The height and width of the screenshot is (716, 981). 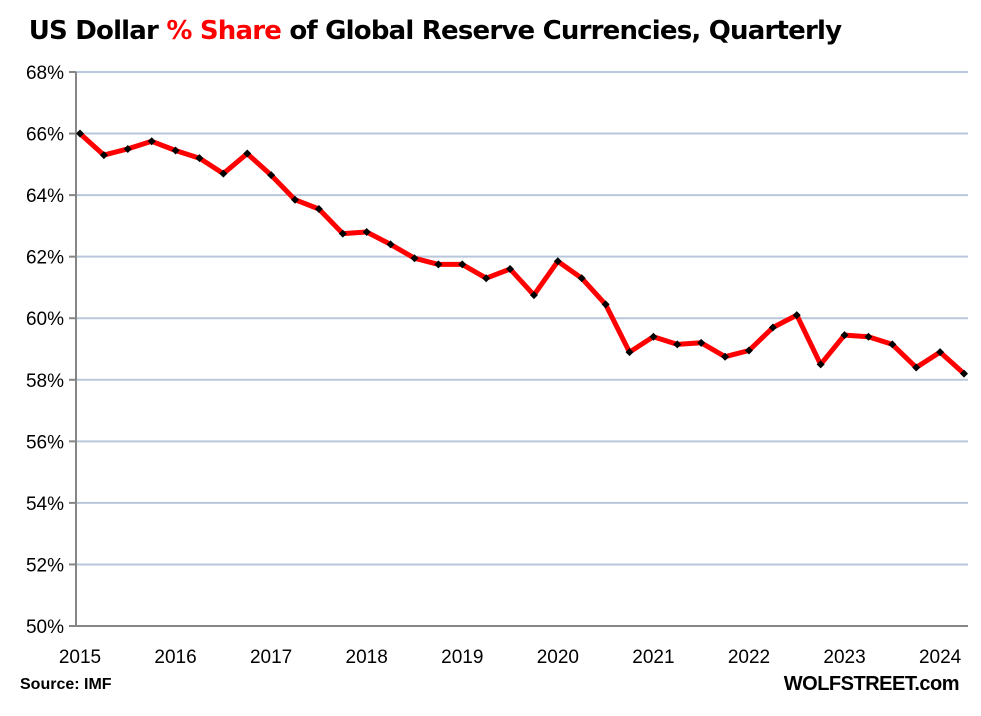 What do you see at coordinates (80, 657) in the screenshot?
I see `x-tick-label: 2015` at bounding box center [80, 657].